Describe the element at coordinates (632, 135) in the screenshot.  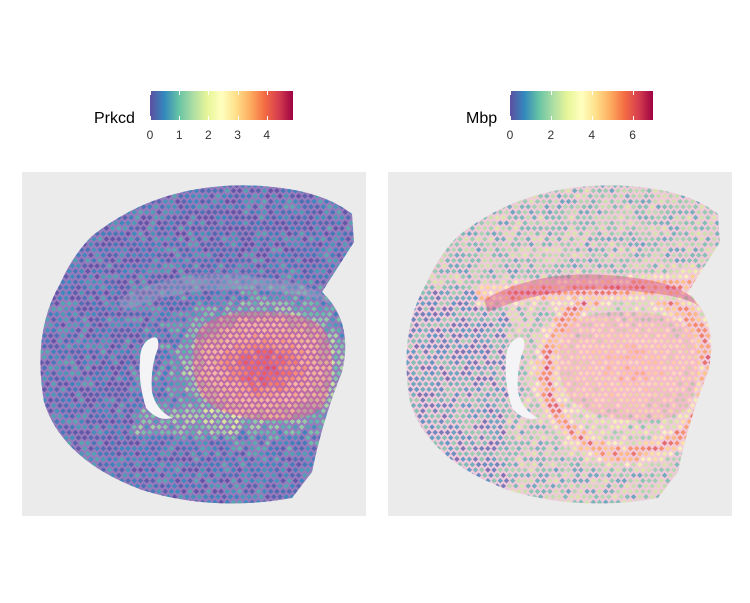
I see `colorbar-tick-label: 6` at that location.